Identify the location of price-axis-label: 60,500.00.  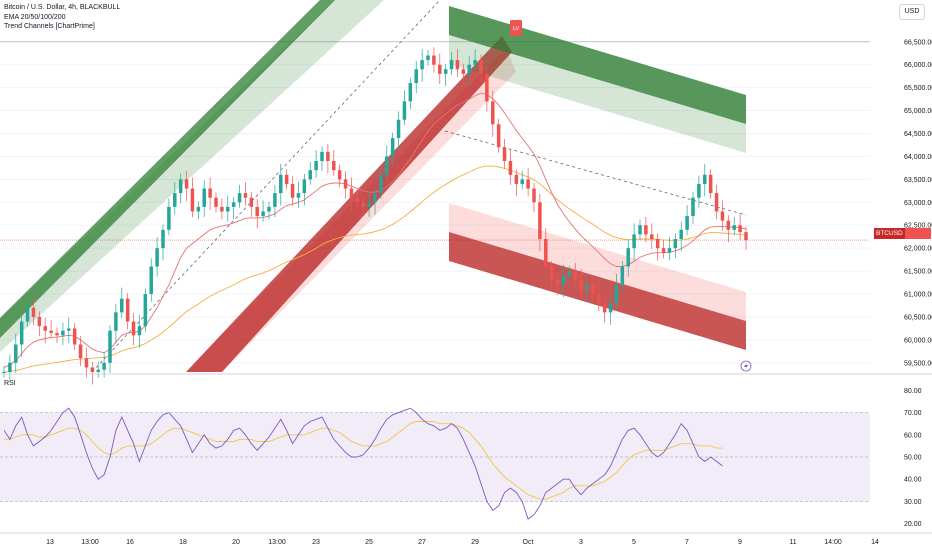
(918, 317).